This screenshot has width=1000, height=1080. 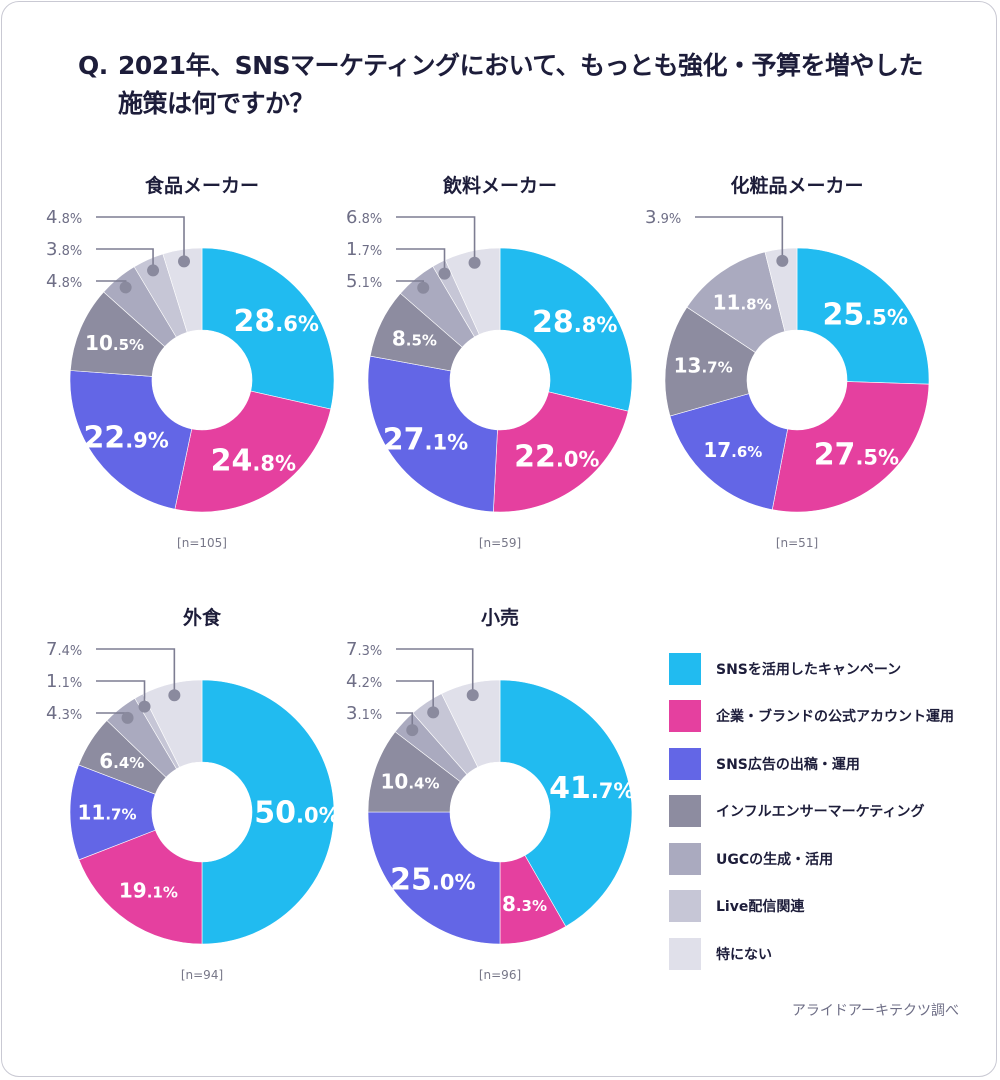 I want to click on callout-label: 5.1%, so click(x=364, y=281).